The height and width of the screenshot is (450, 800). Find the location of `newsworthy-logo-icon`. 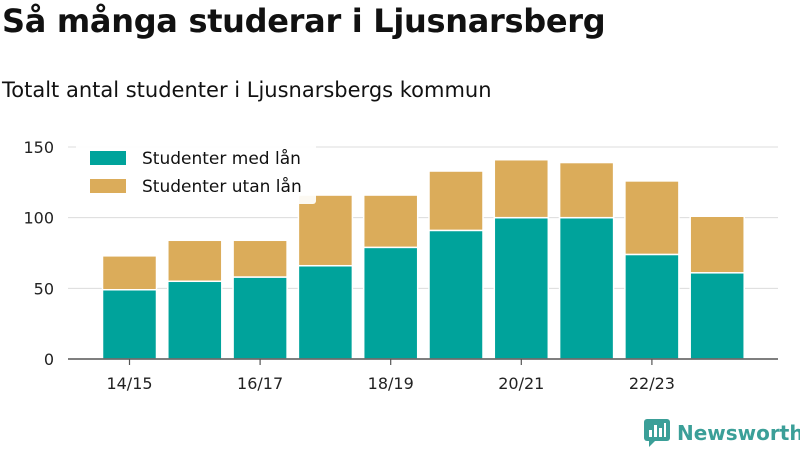

newsworthy-logo-icon is located at coordinates (657, 433).